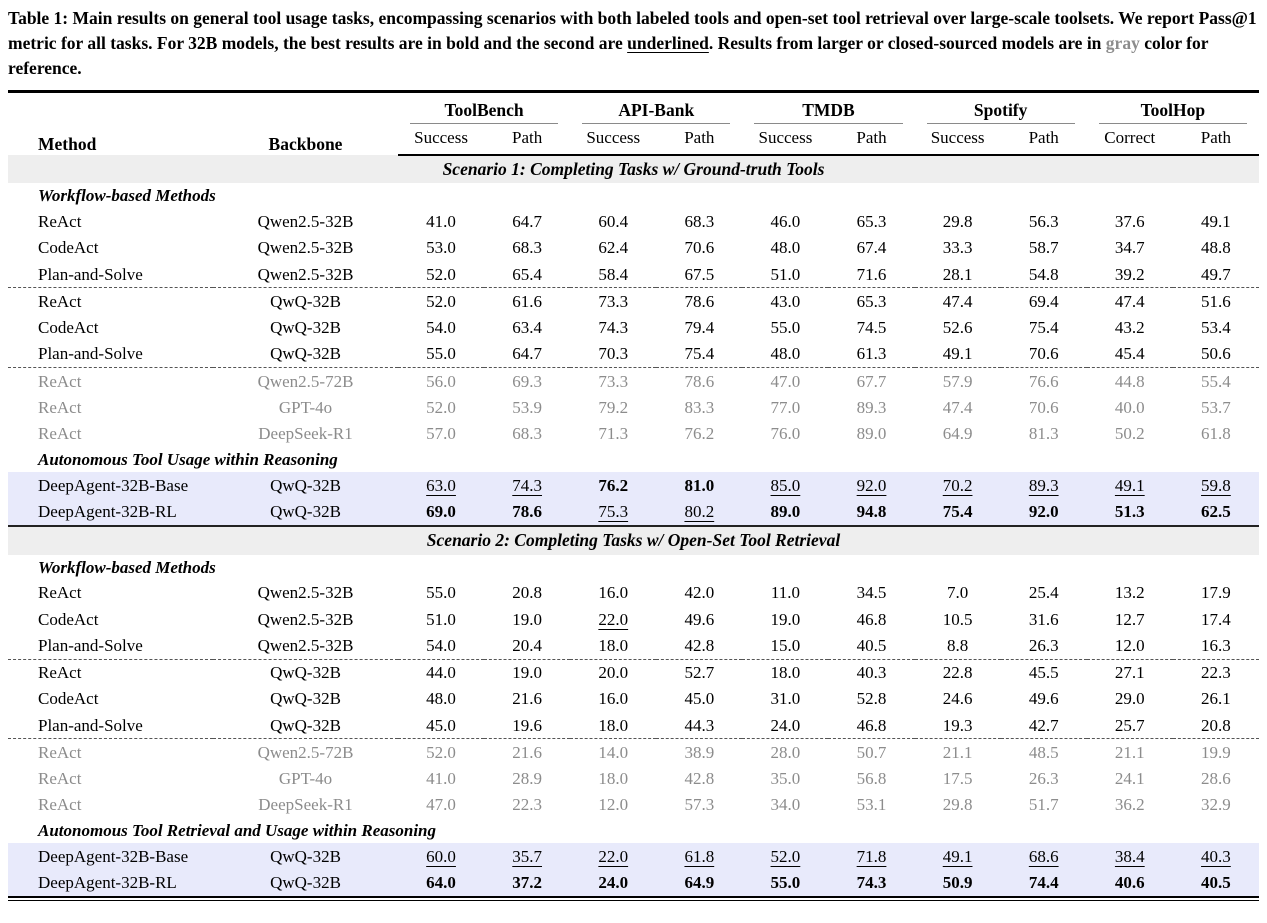  I want to click on value: 48.5, so click(1043, 752).